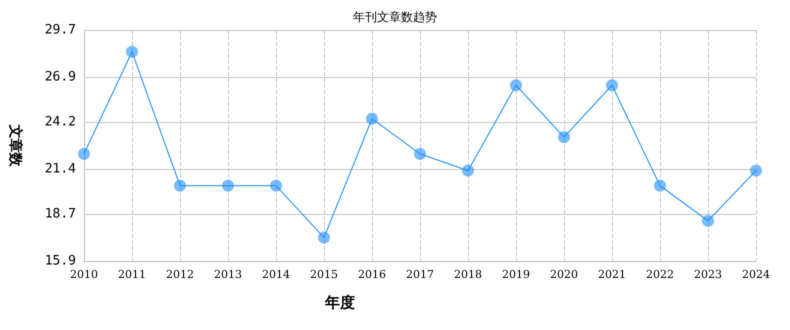 Image resolution: width=790 pixels, height=330 pixels. Describe the element at coordinates (612, 274) in the screenshot. I see `x-tick-label: 2021` at that location.